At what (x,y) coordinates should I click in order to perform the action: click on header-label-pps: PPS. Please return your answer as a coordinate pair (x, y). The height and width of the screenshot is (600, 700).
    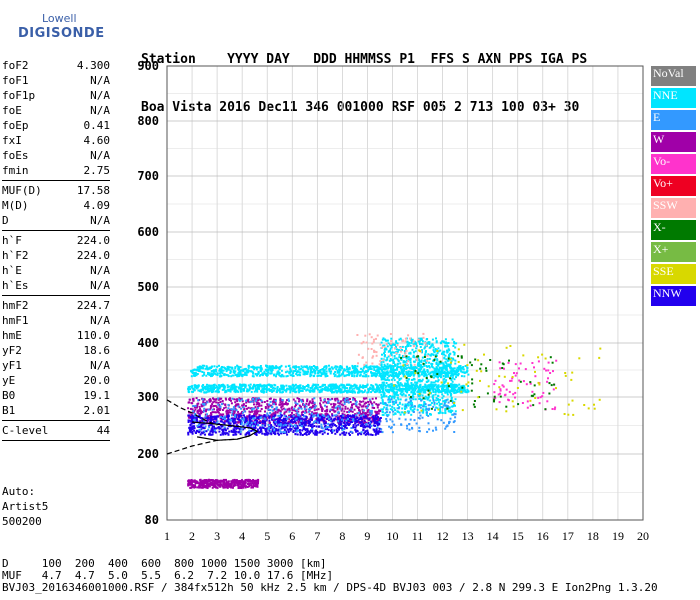
    Looking at the image, I should click on (520, 59).